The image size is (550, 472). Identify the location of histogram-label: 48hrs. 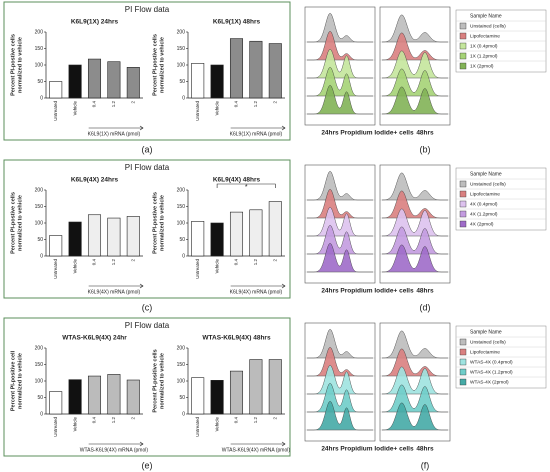
(425, 133).